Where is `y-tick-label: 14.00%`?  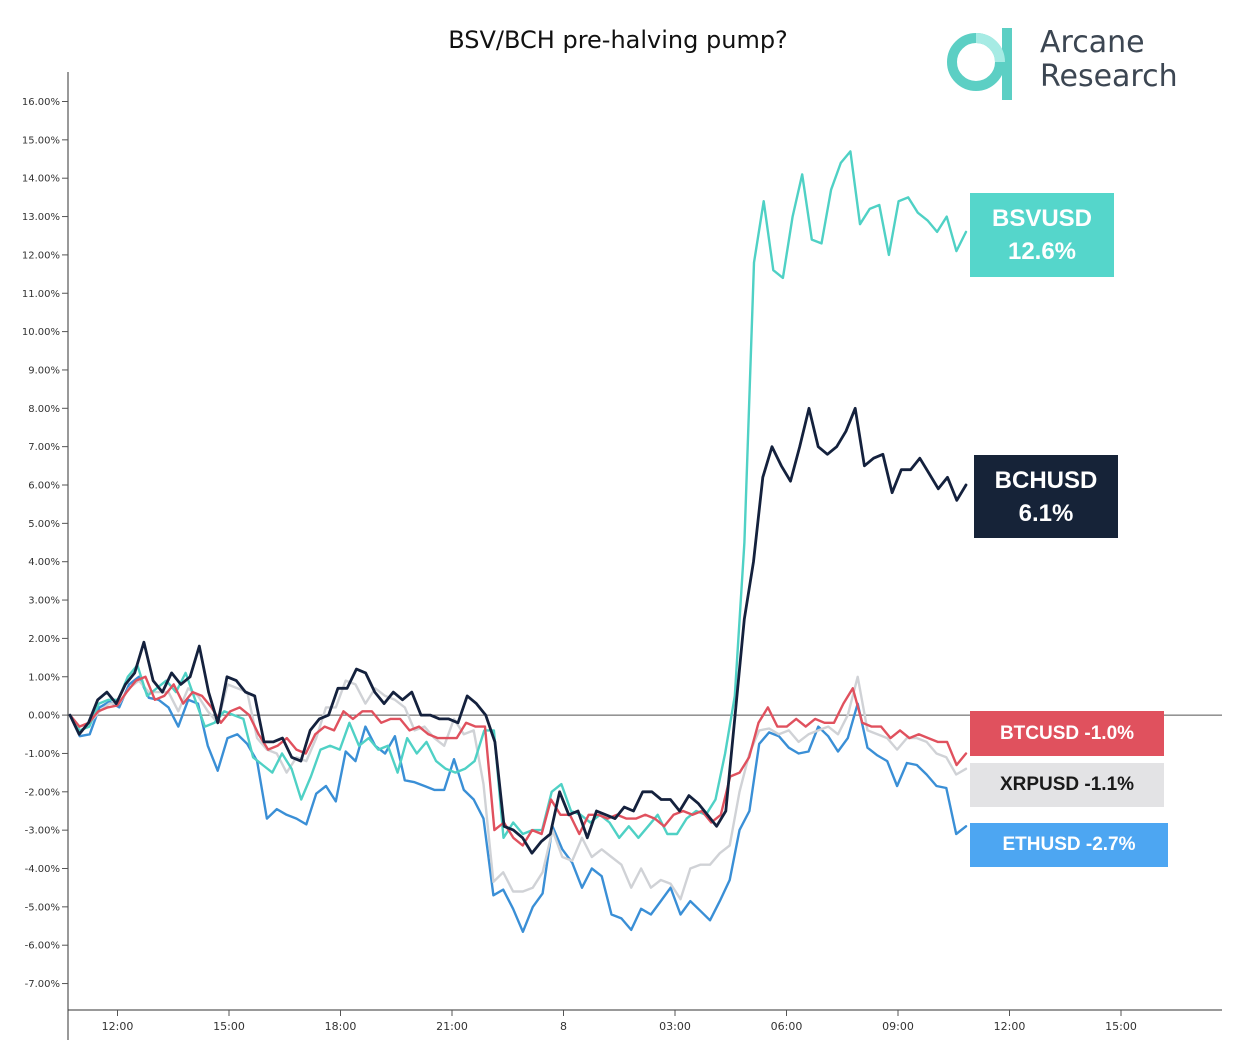 y-tick-label: 14.00% is located at coordinates (41, 179).